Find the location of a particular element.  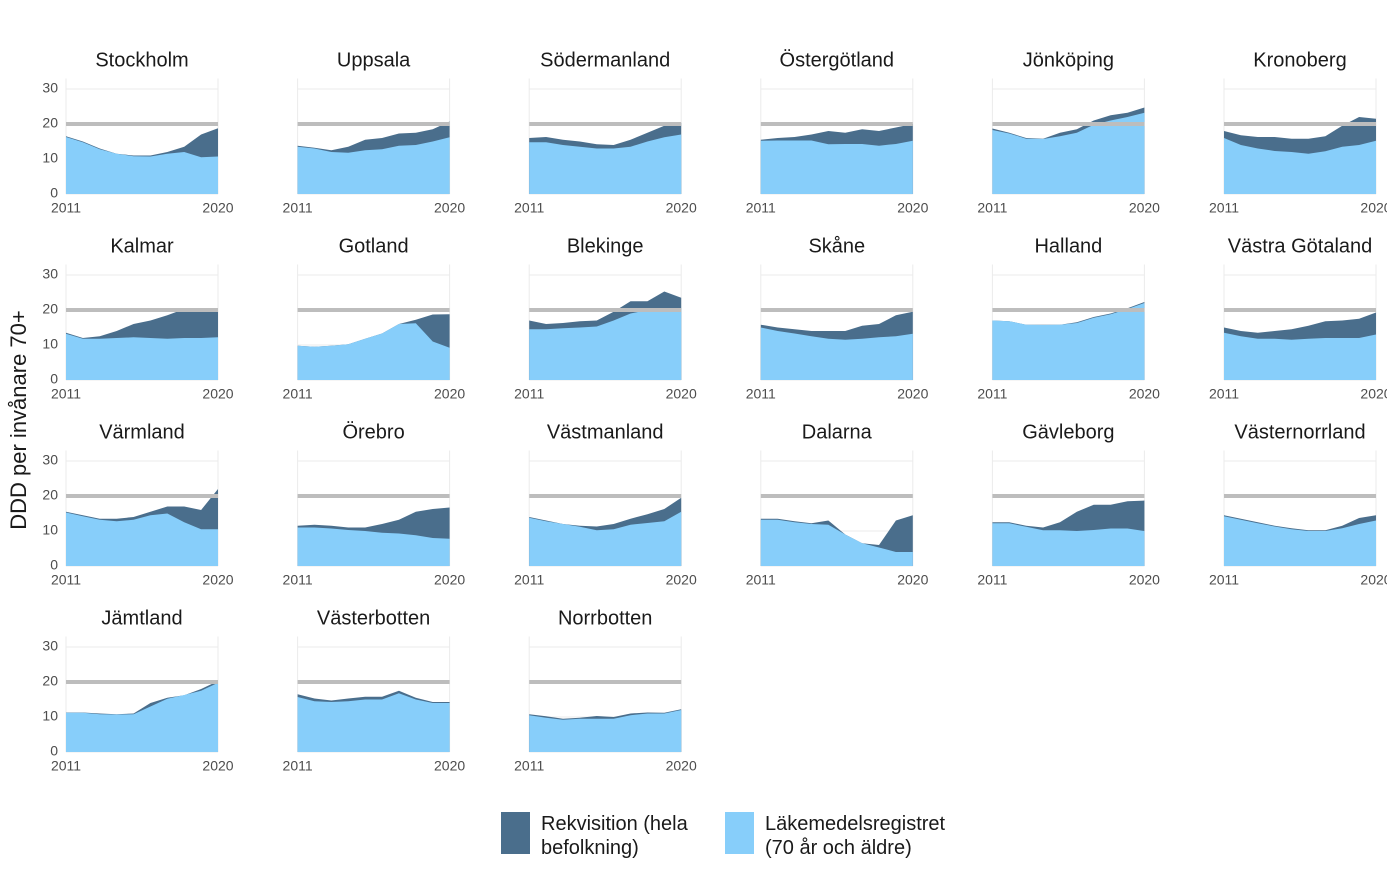

panel-title: Kronoberg is located at coordinates (1299, 60).